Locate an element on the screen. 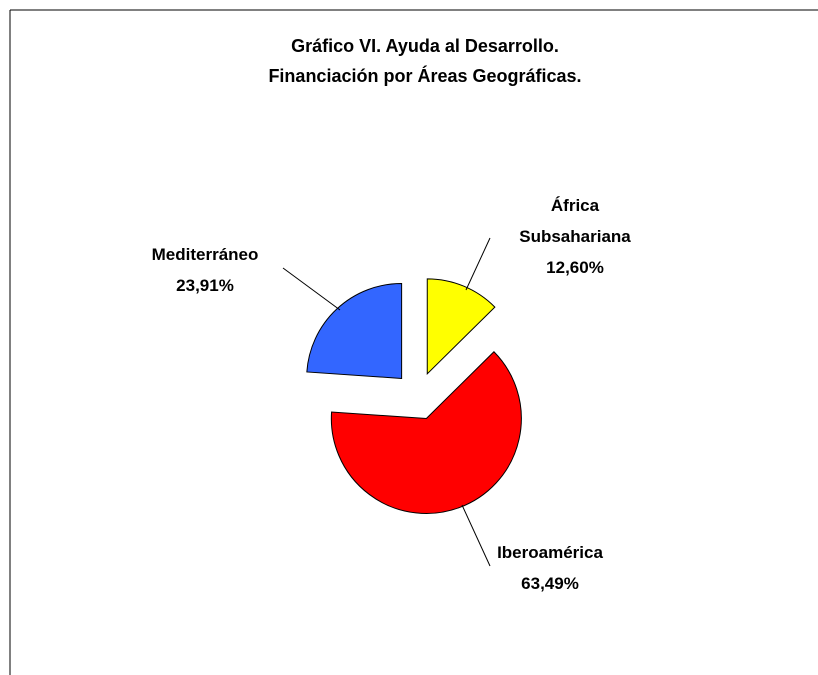 The height and width of the screenshot is (675, 818). slice-label: Iberoamérica 63,49% is located at coordinates (550, 568).